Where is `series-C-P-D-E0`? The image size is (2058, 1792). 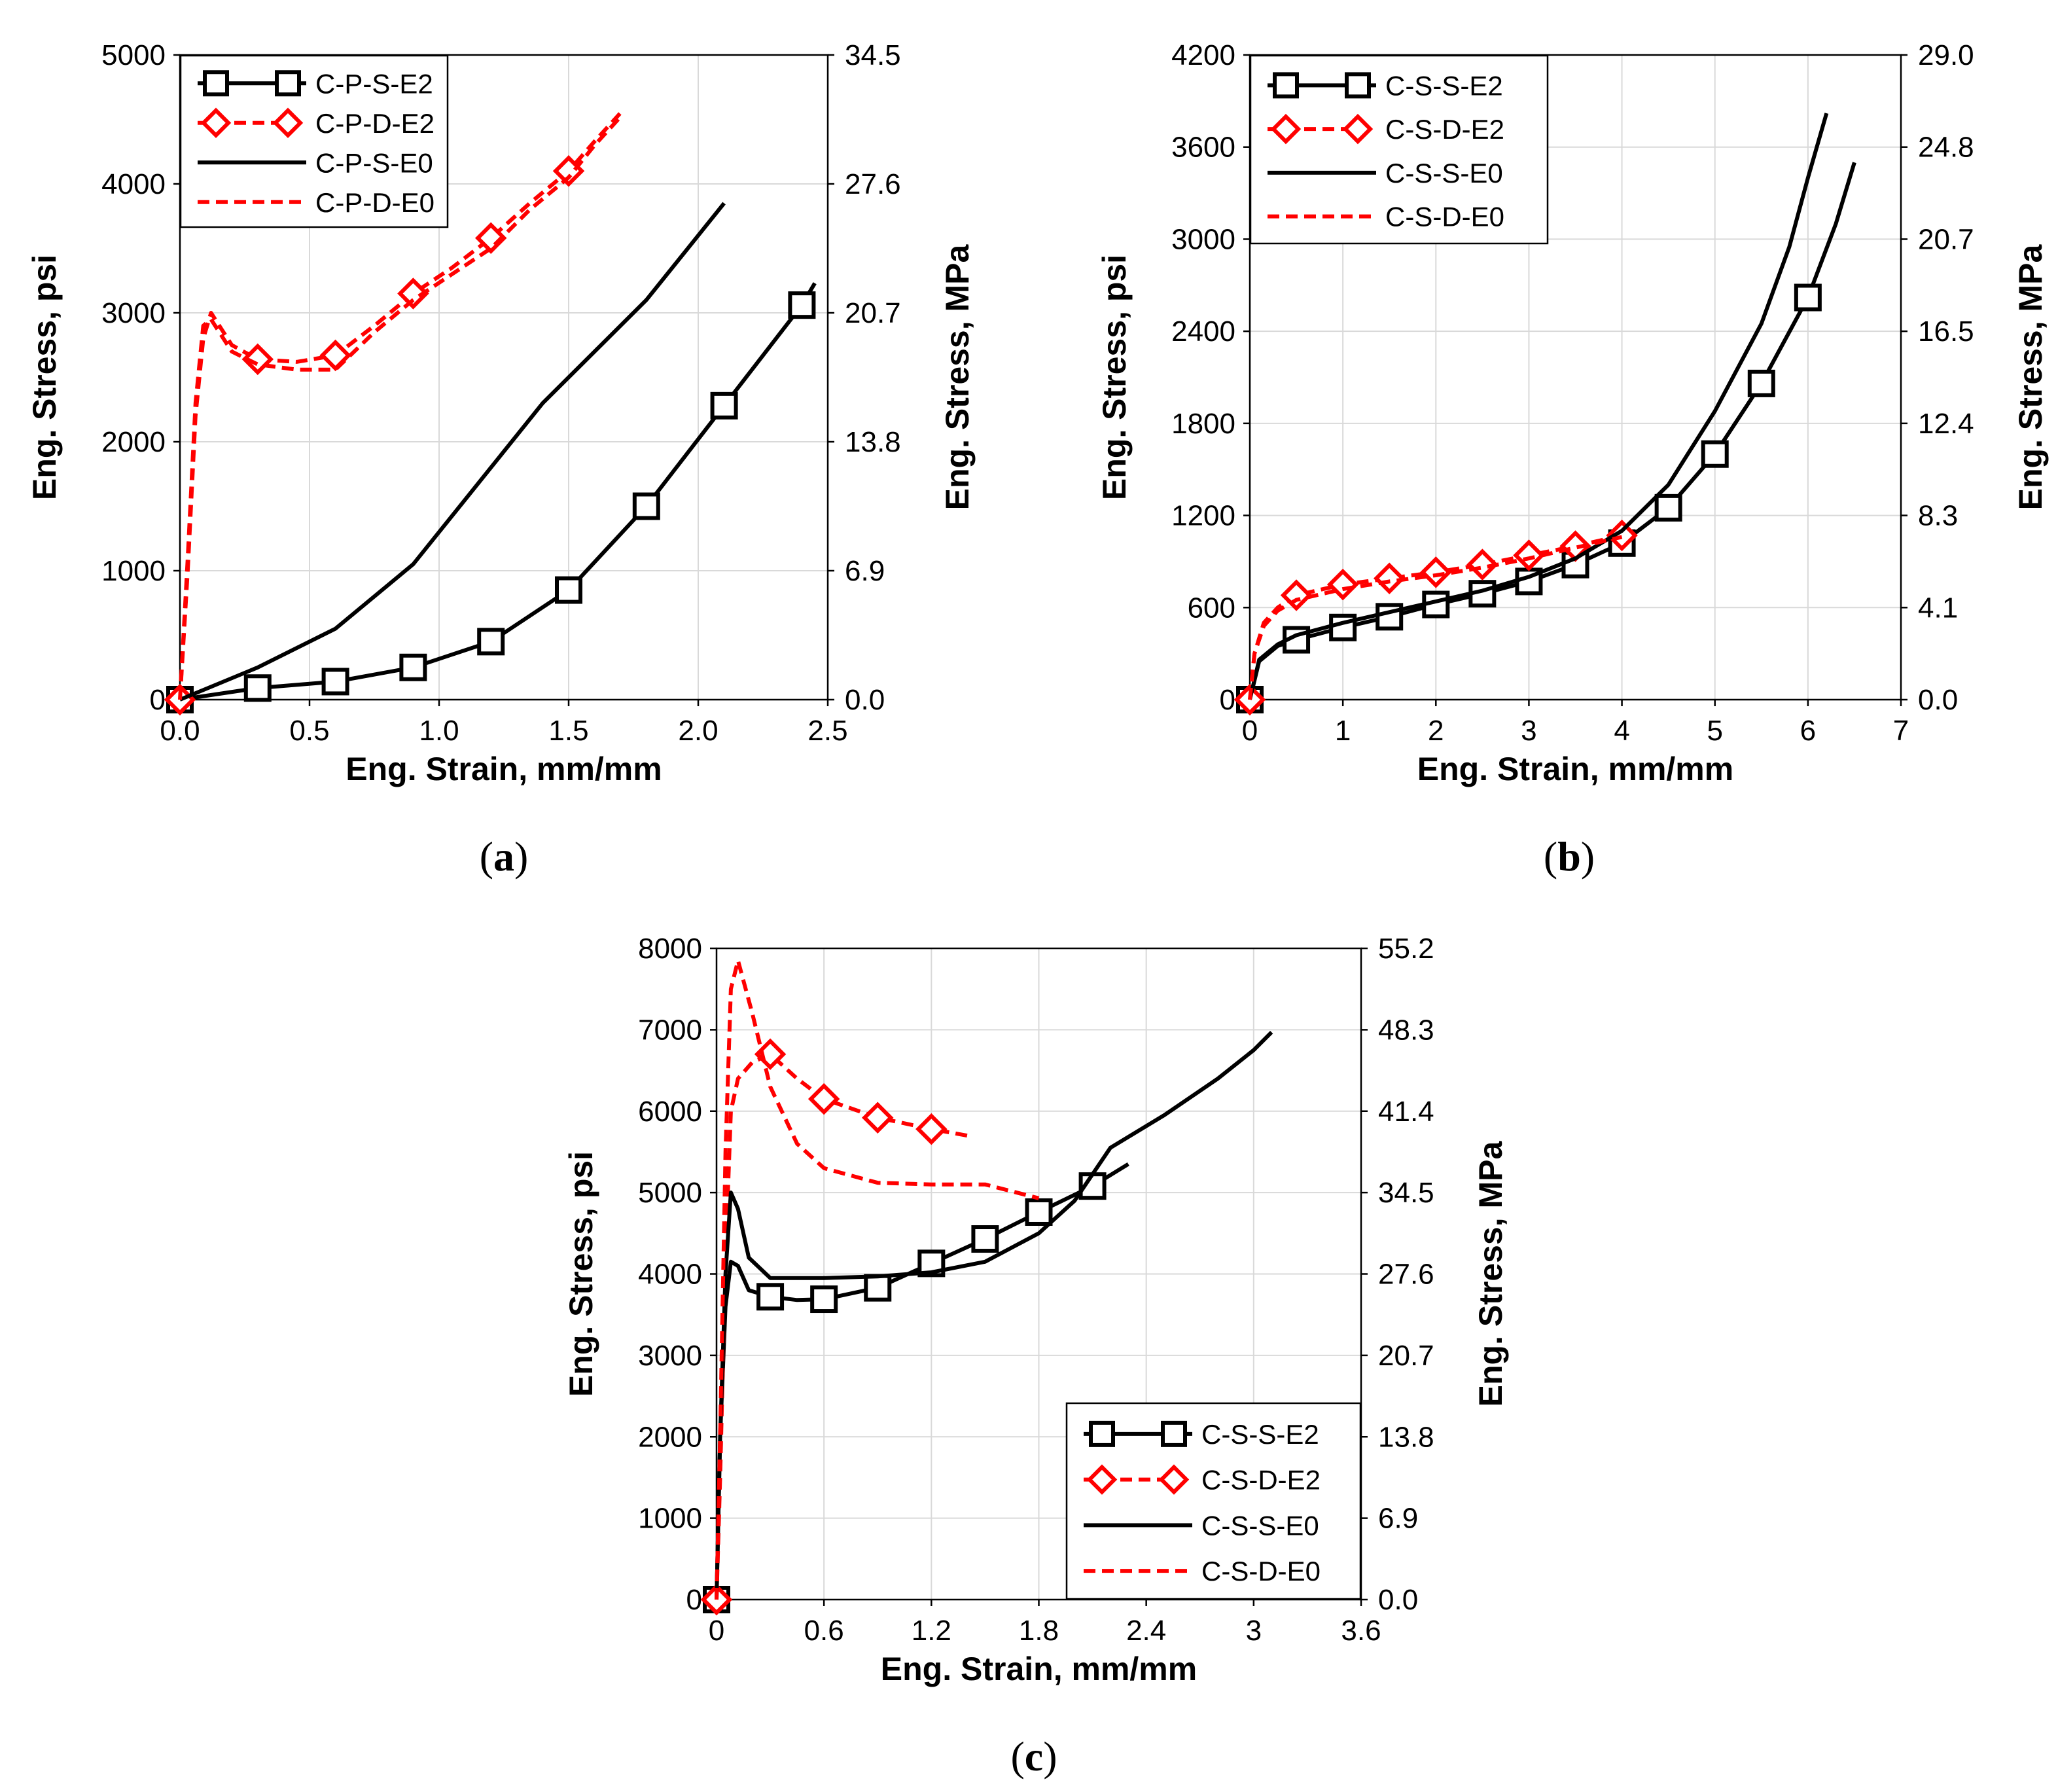 series-C-P-D-E0 is located at coordinates (400, 408).